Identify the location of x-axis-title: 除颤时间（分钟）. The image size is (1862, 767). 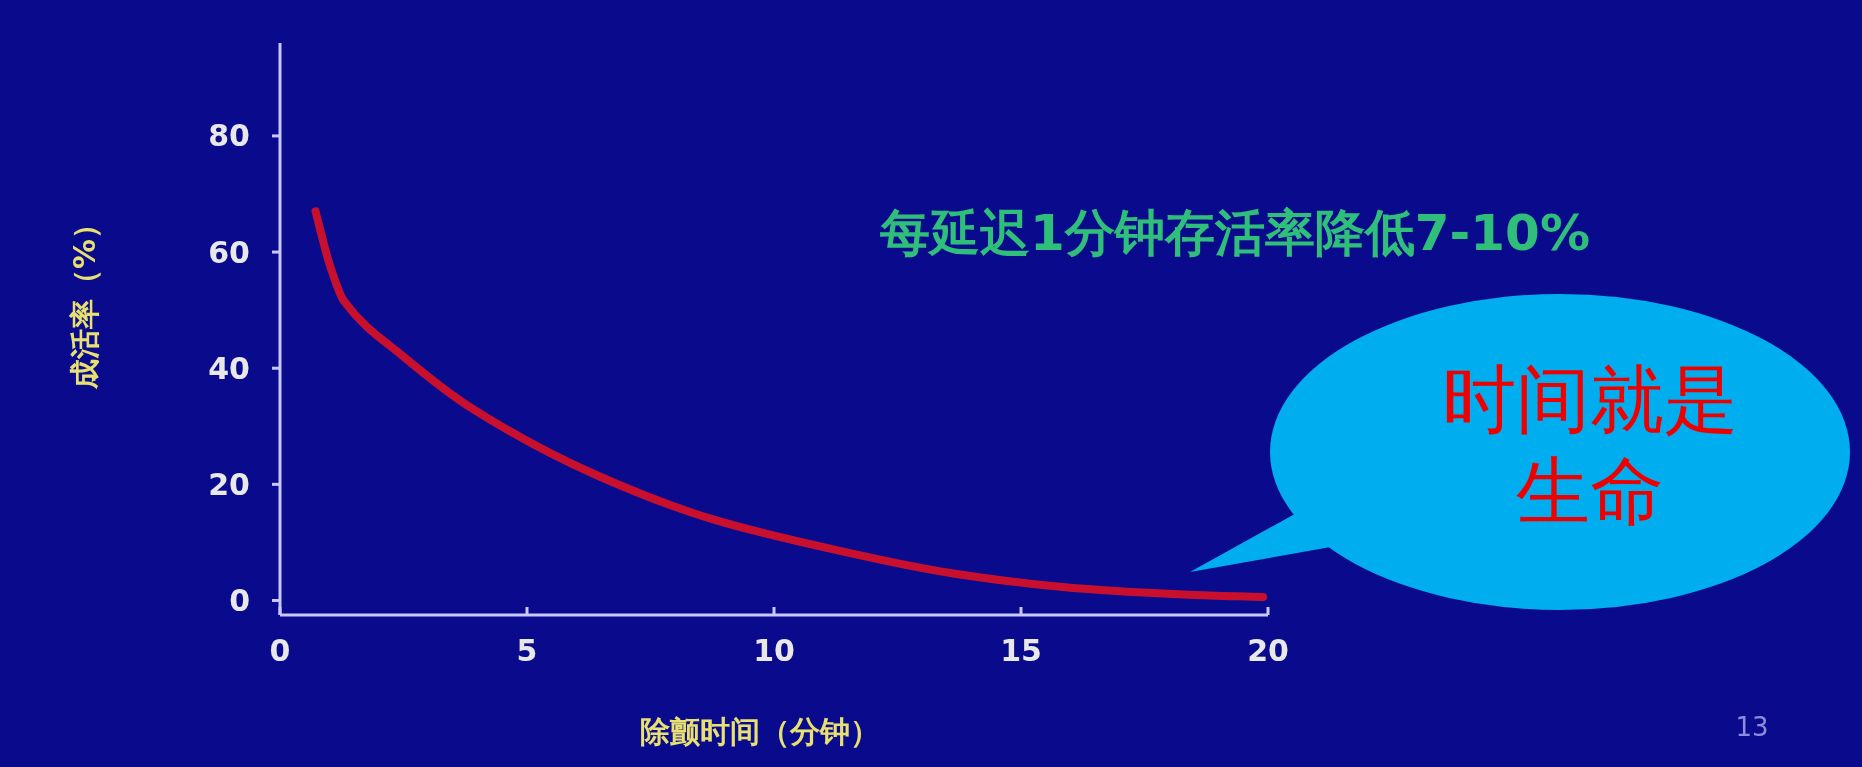
(760, 731).